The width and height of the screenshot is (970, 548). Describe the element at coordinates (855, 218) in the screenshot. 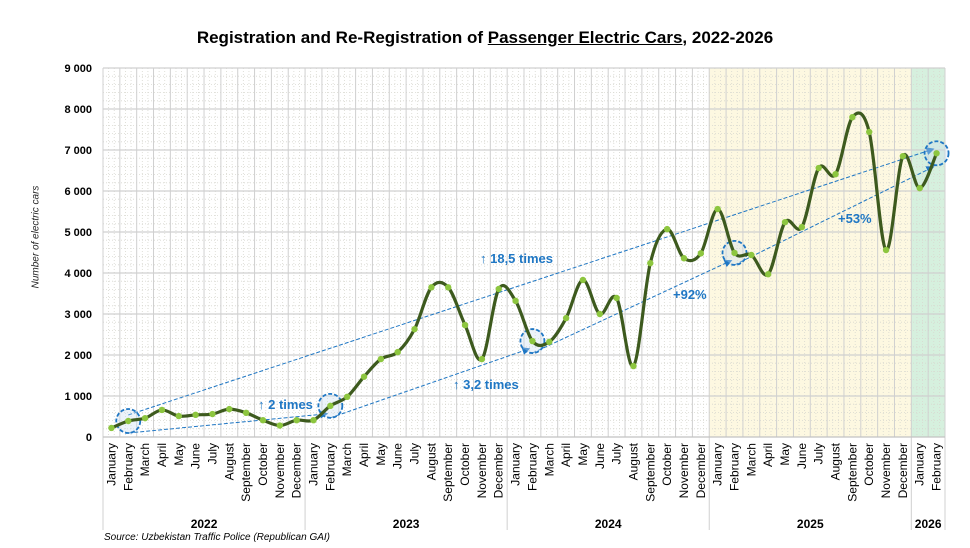

I see `annotation-label: +53%` at that location.